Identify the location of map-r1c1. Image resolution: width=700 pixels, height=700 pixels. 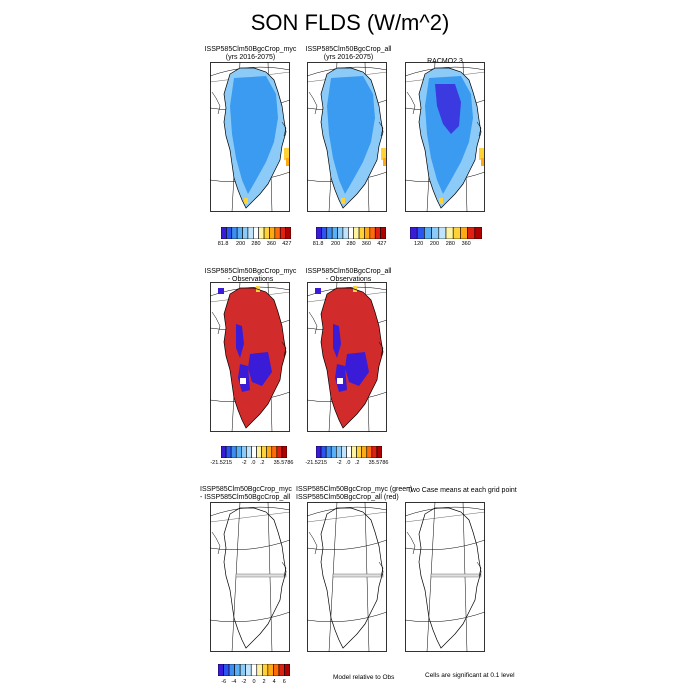
(250, 137).